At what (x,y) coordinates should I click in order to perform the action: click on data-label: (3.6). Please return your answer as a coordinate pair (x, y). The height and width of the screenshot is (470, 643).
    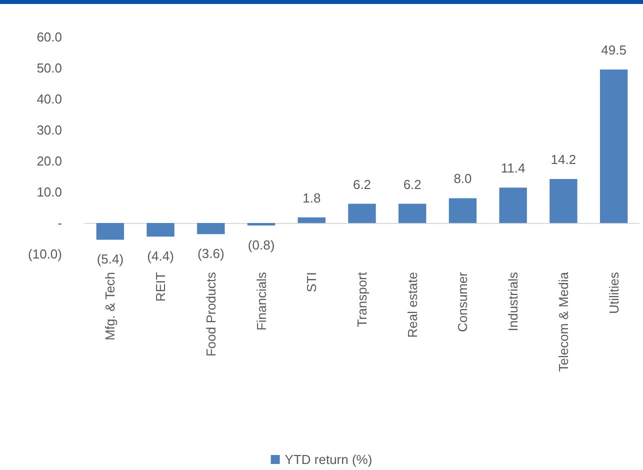
    Looking at the image, I should click on (211, 254).